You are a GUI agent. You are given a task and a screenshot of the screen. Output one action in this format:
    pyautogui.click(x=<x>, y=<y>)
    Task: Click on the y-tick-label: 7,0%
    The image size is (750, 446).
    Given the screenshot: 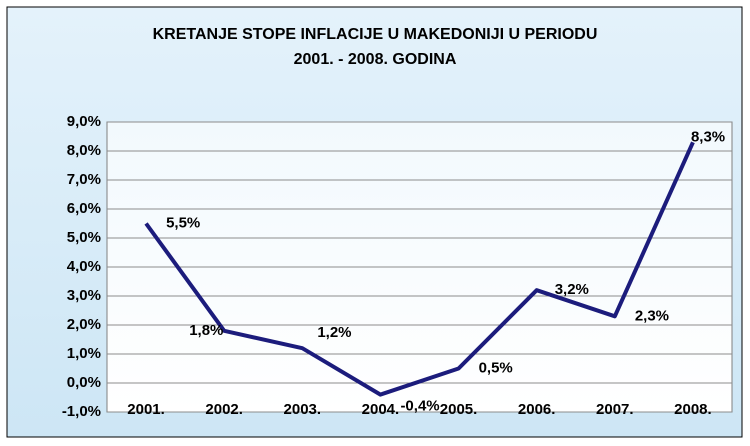 What is the action you would take?
    pyautogui.click(x=84, y=179)
    